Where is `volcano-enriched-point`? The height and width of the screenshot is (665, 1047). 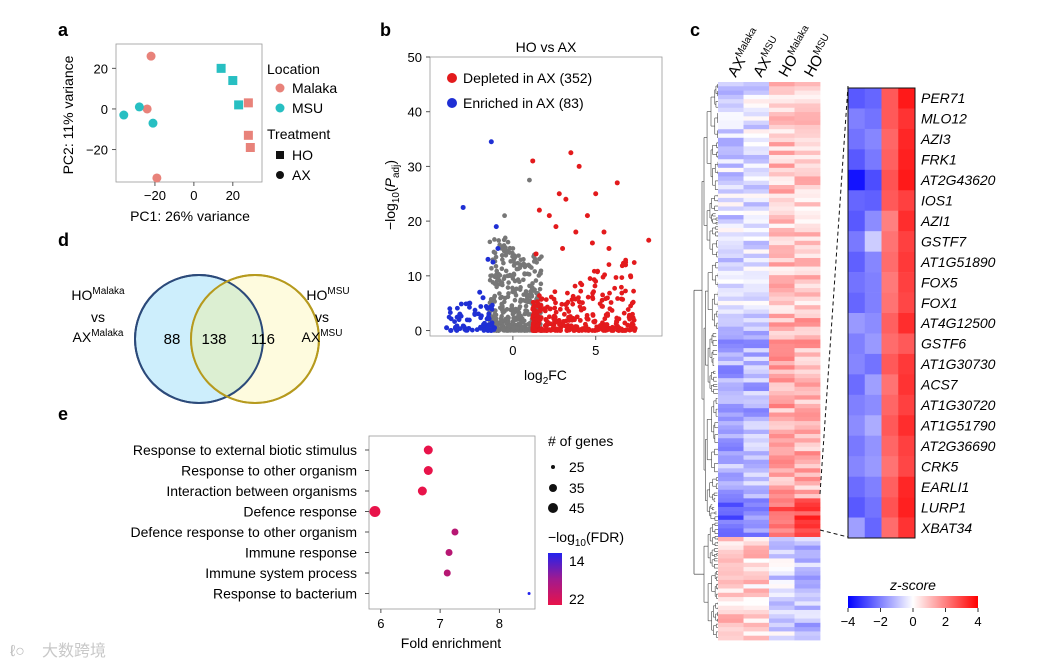 volcano-enriched-point is located at coordinates (475, 310).